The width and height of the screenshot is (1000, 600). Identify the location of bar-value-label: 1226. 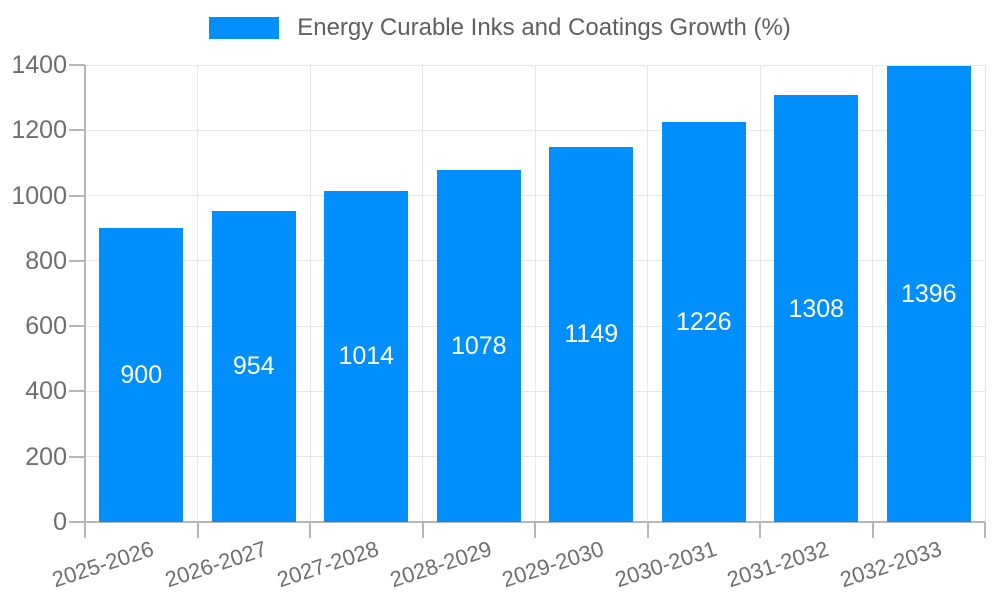
(703, 321).